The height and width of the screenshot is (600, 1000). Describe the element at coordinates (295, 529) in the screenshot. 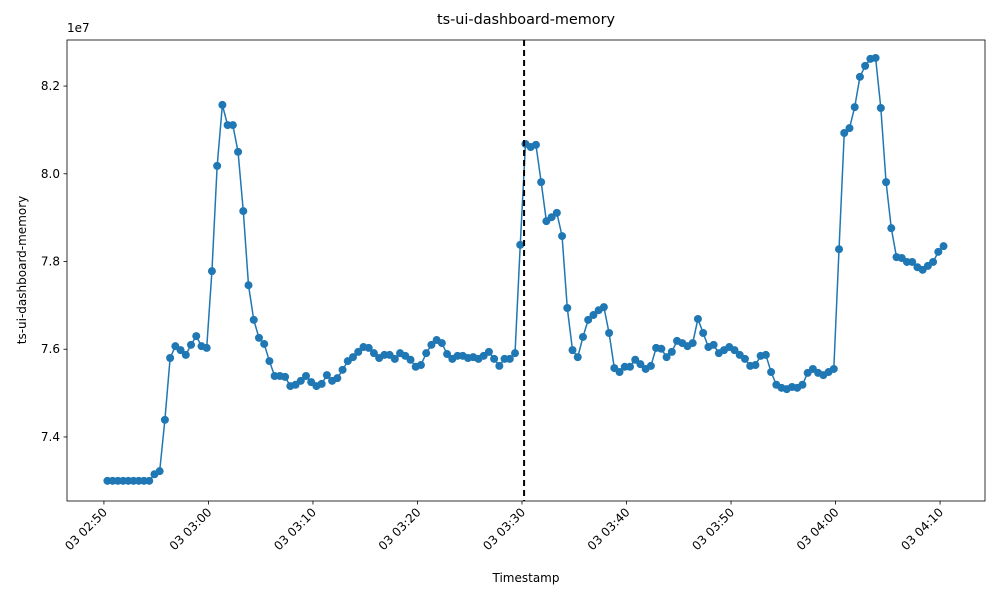

I see `x-tick-label: 03 03:10` at that location.